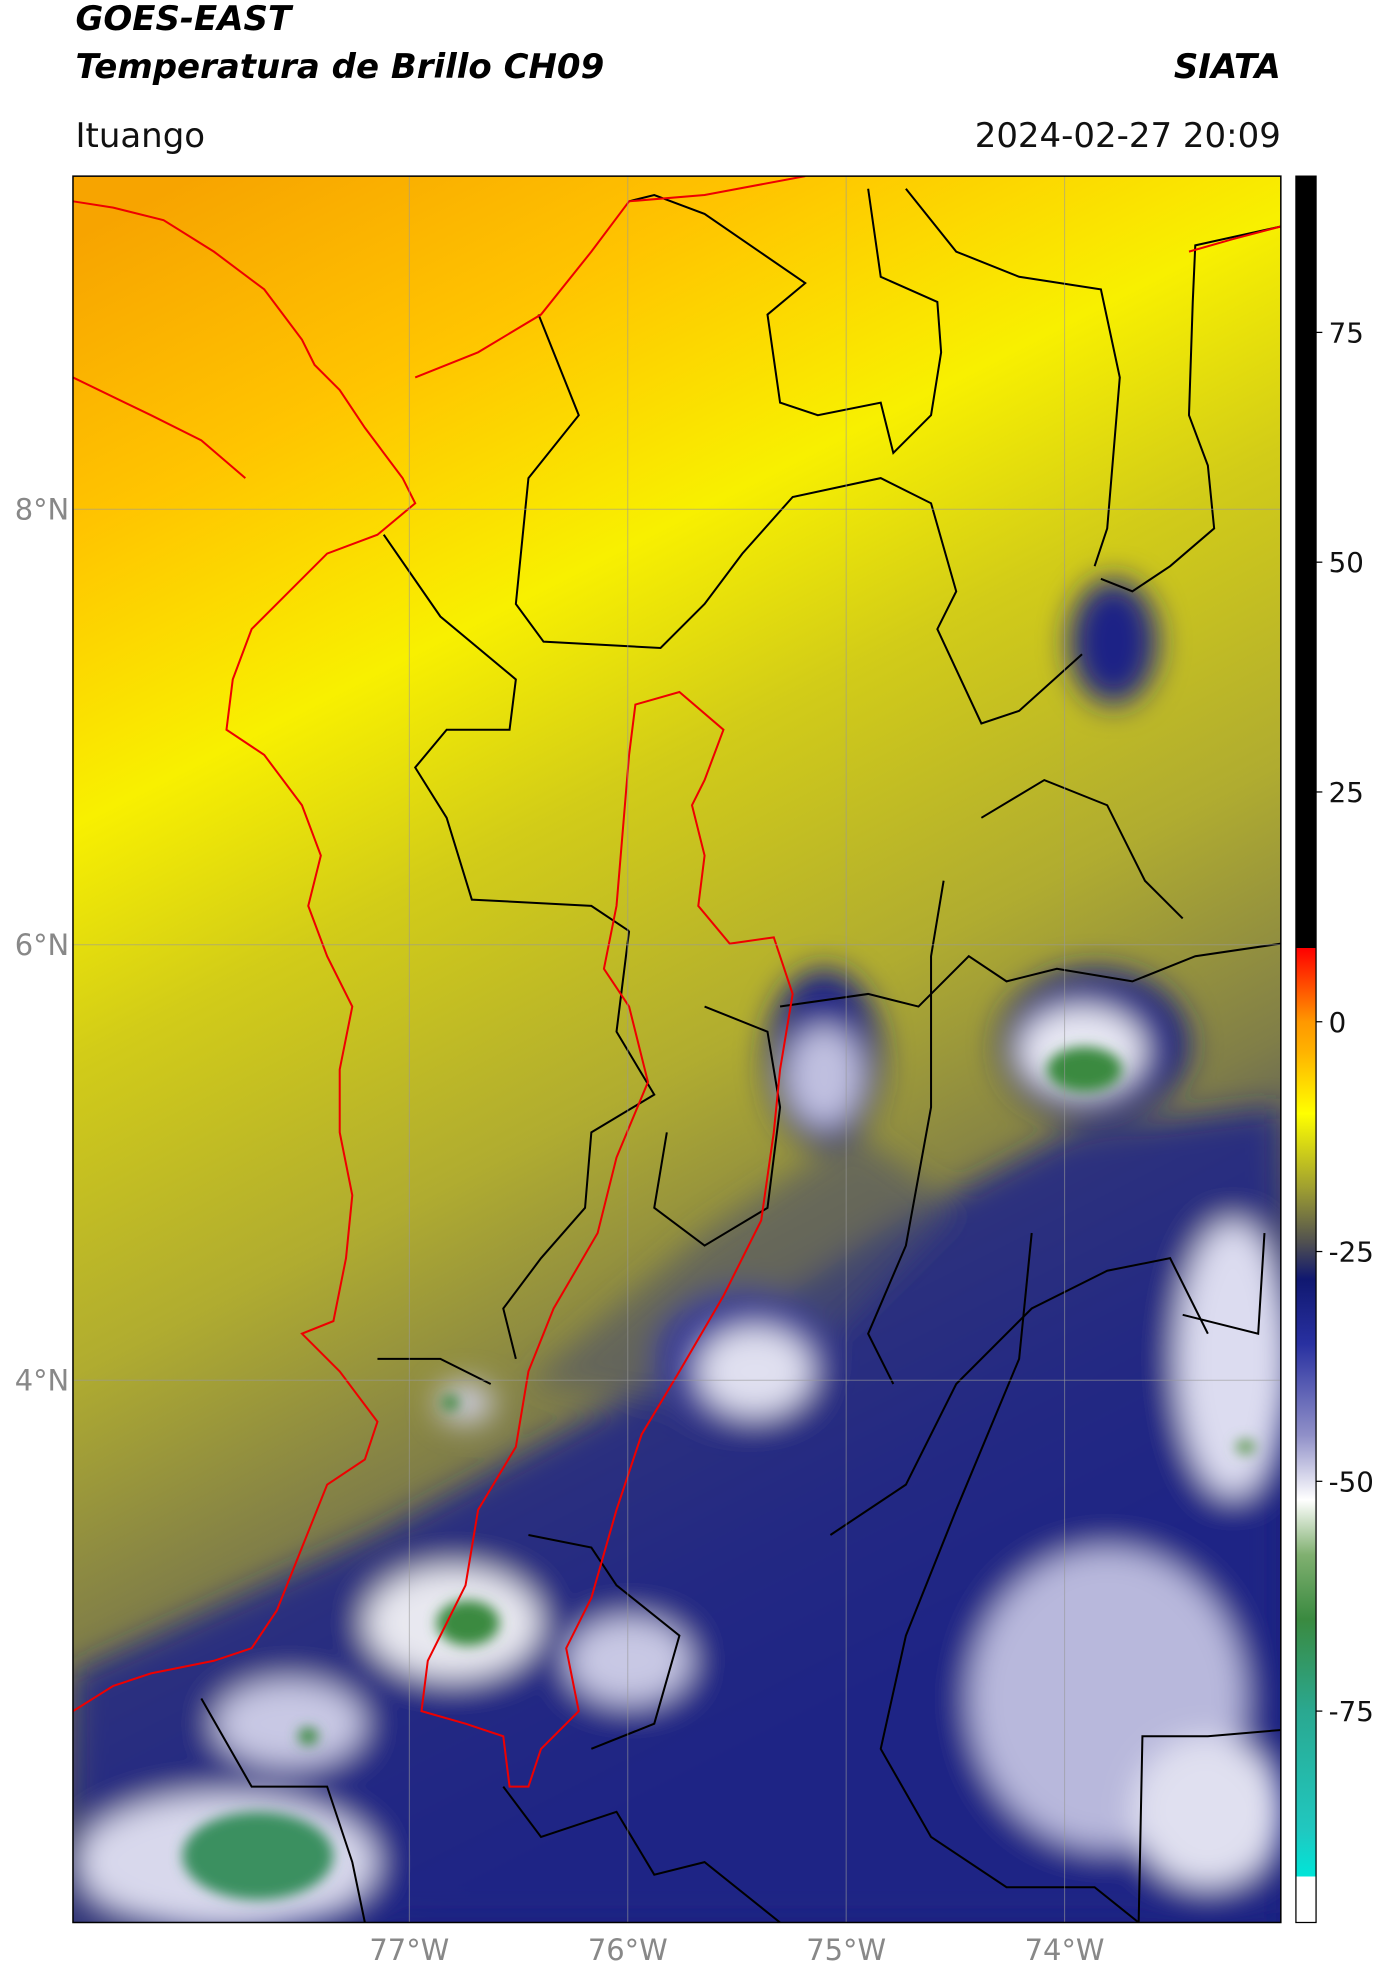  I want to click on colorbar-label: -50, so click(1351, 1481).